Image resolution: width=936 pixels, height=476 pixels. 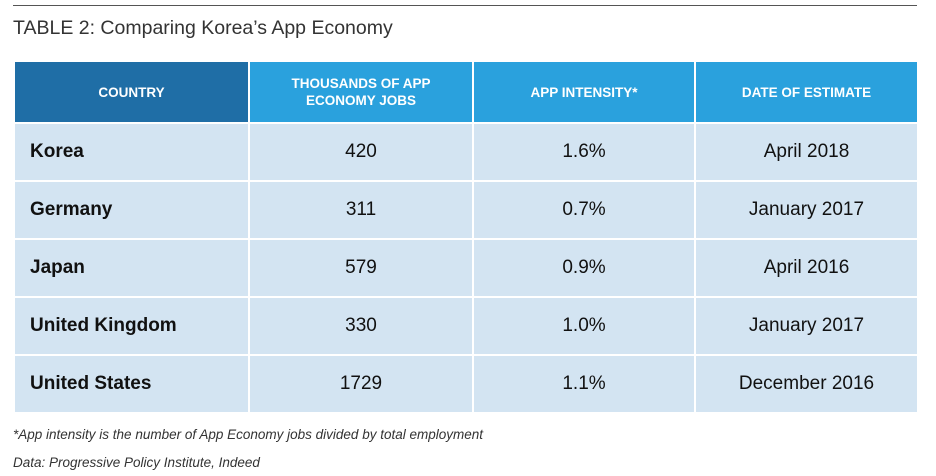 What do you see at coordinates (131, 92) in the screenshot?
I see `header-country: COUNTRY` at bounding box center [131, 92].